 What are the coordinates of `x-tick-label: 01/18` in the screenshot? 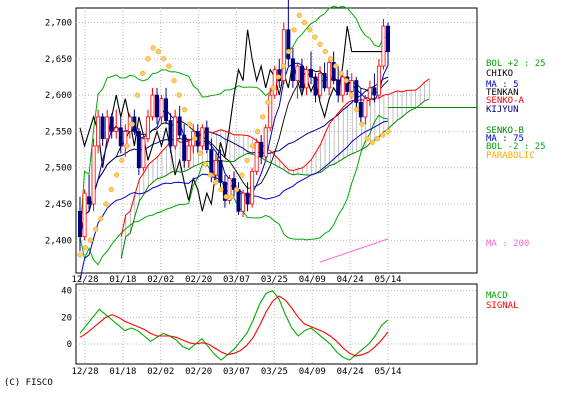 It's located at (122, 280).